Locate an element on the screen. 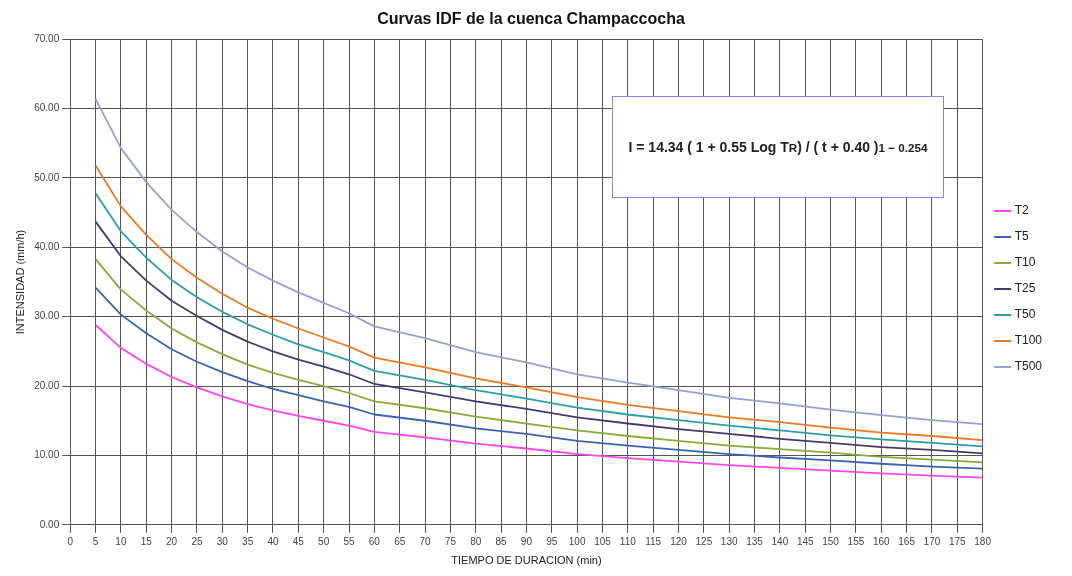  x-tick-label: 125 is located at coordinates (704, 541).